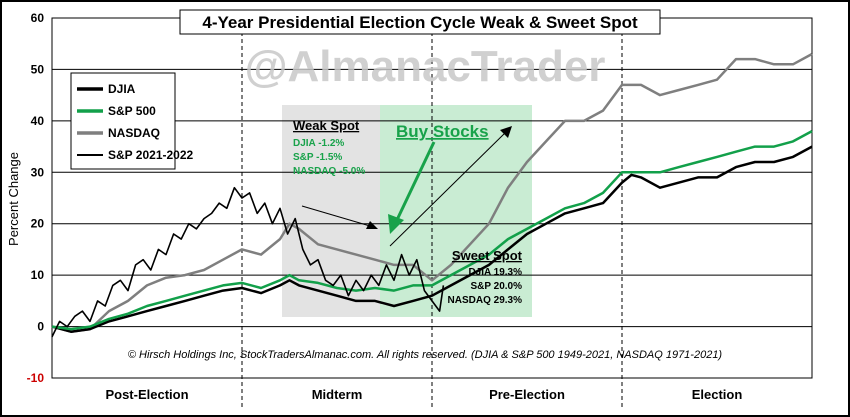 The image size is (850, 417). I want to click on title-box, so click(420, 22).